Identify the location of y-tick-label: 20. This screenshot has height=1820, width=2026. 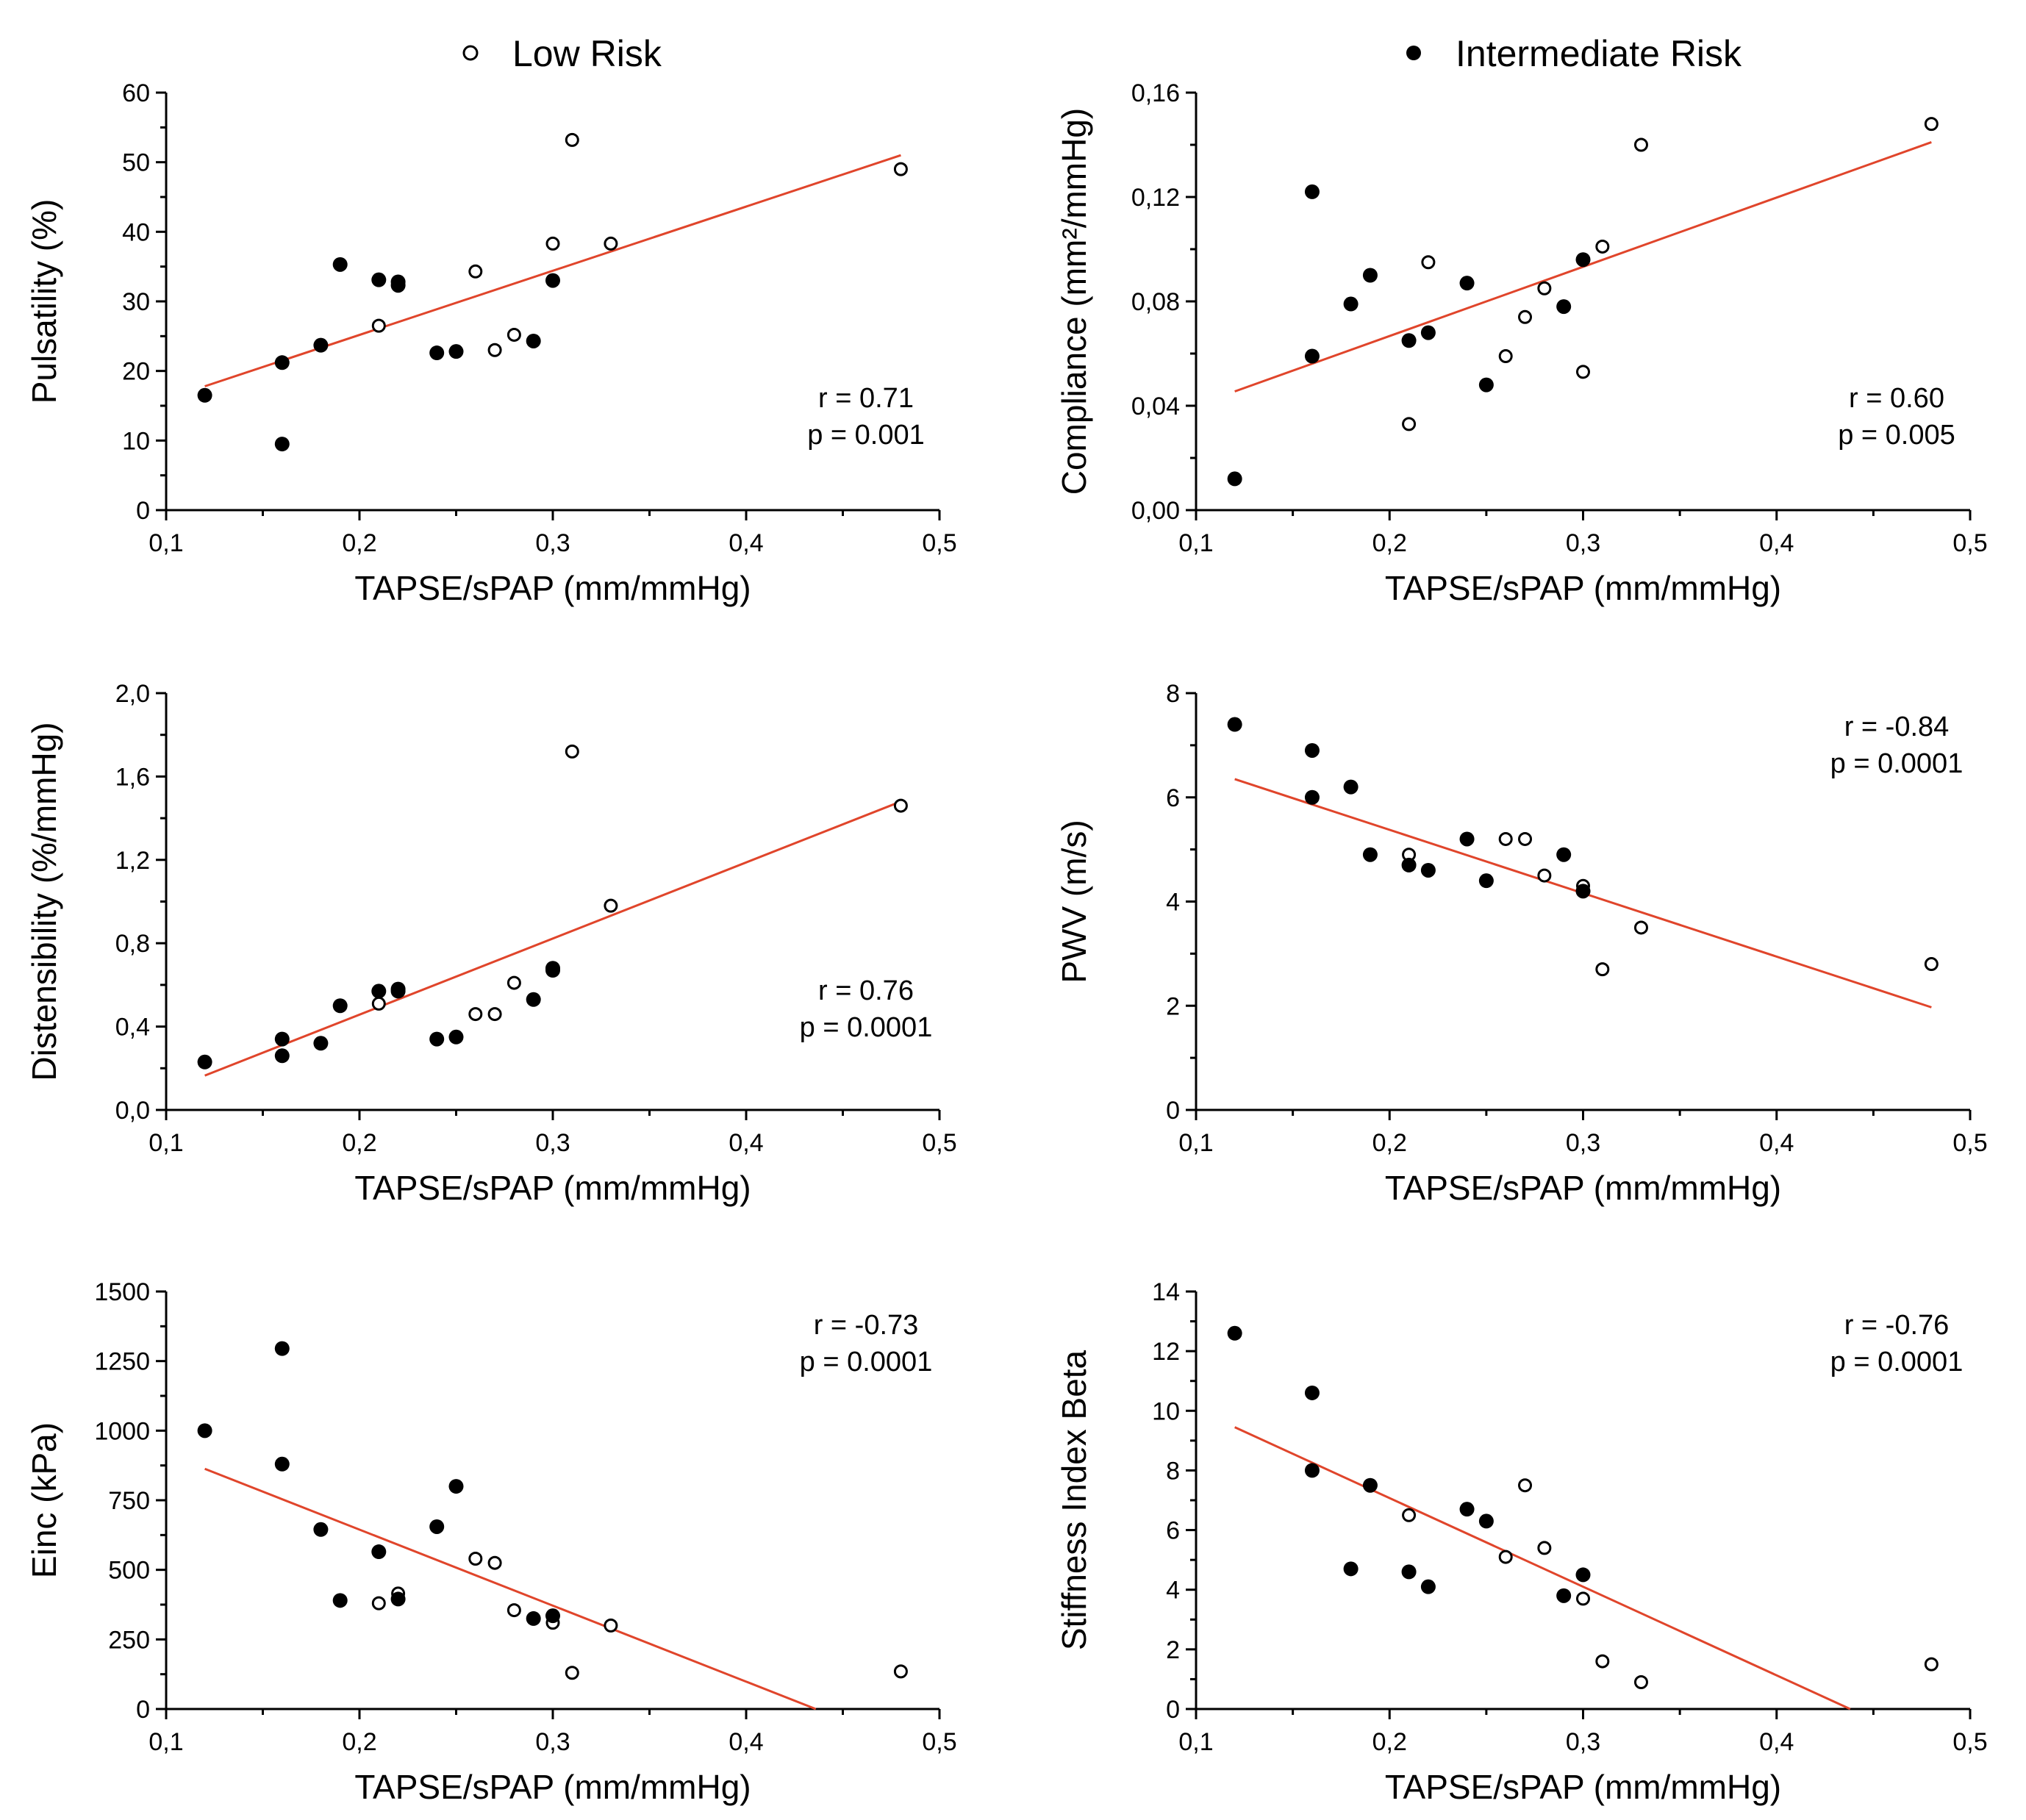
(136, 372).